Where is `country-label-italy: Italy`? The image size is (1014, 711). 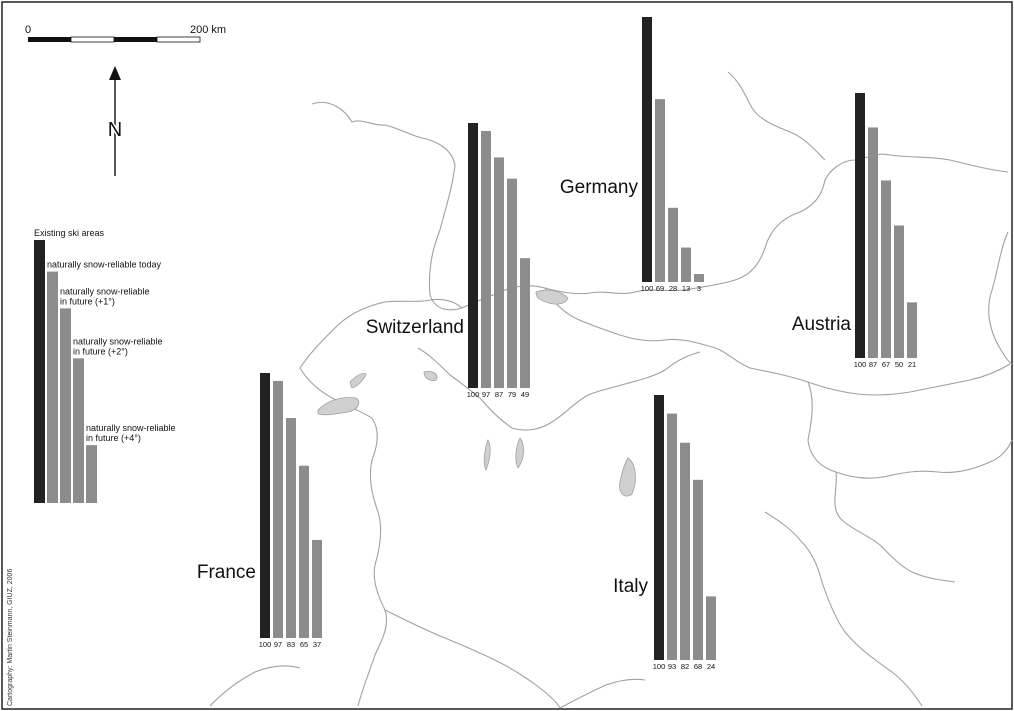
country-label-italy: Italy is located at coordinates (630, 586).